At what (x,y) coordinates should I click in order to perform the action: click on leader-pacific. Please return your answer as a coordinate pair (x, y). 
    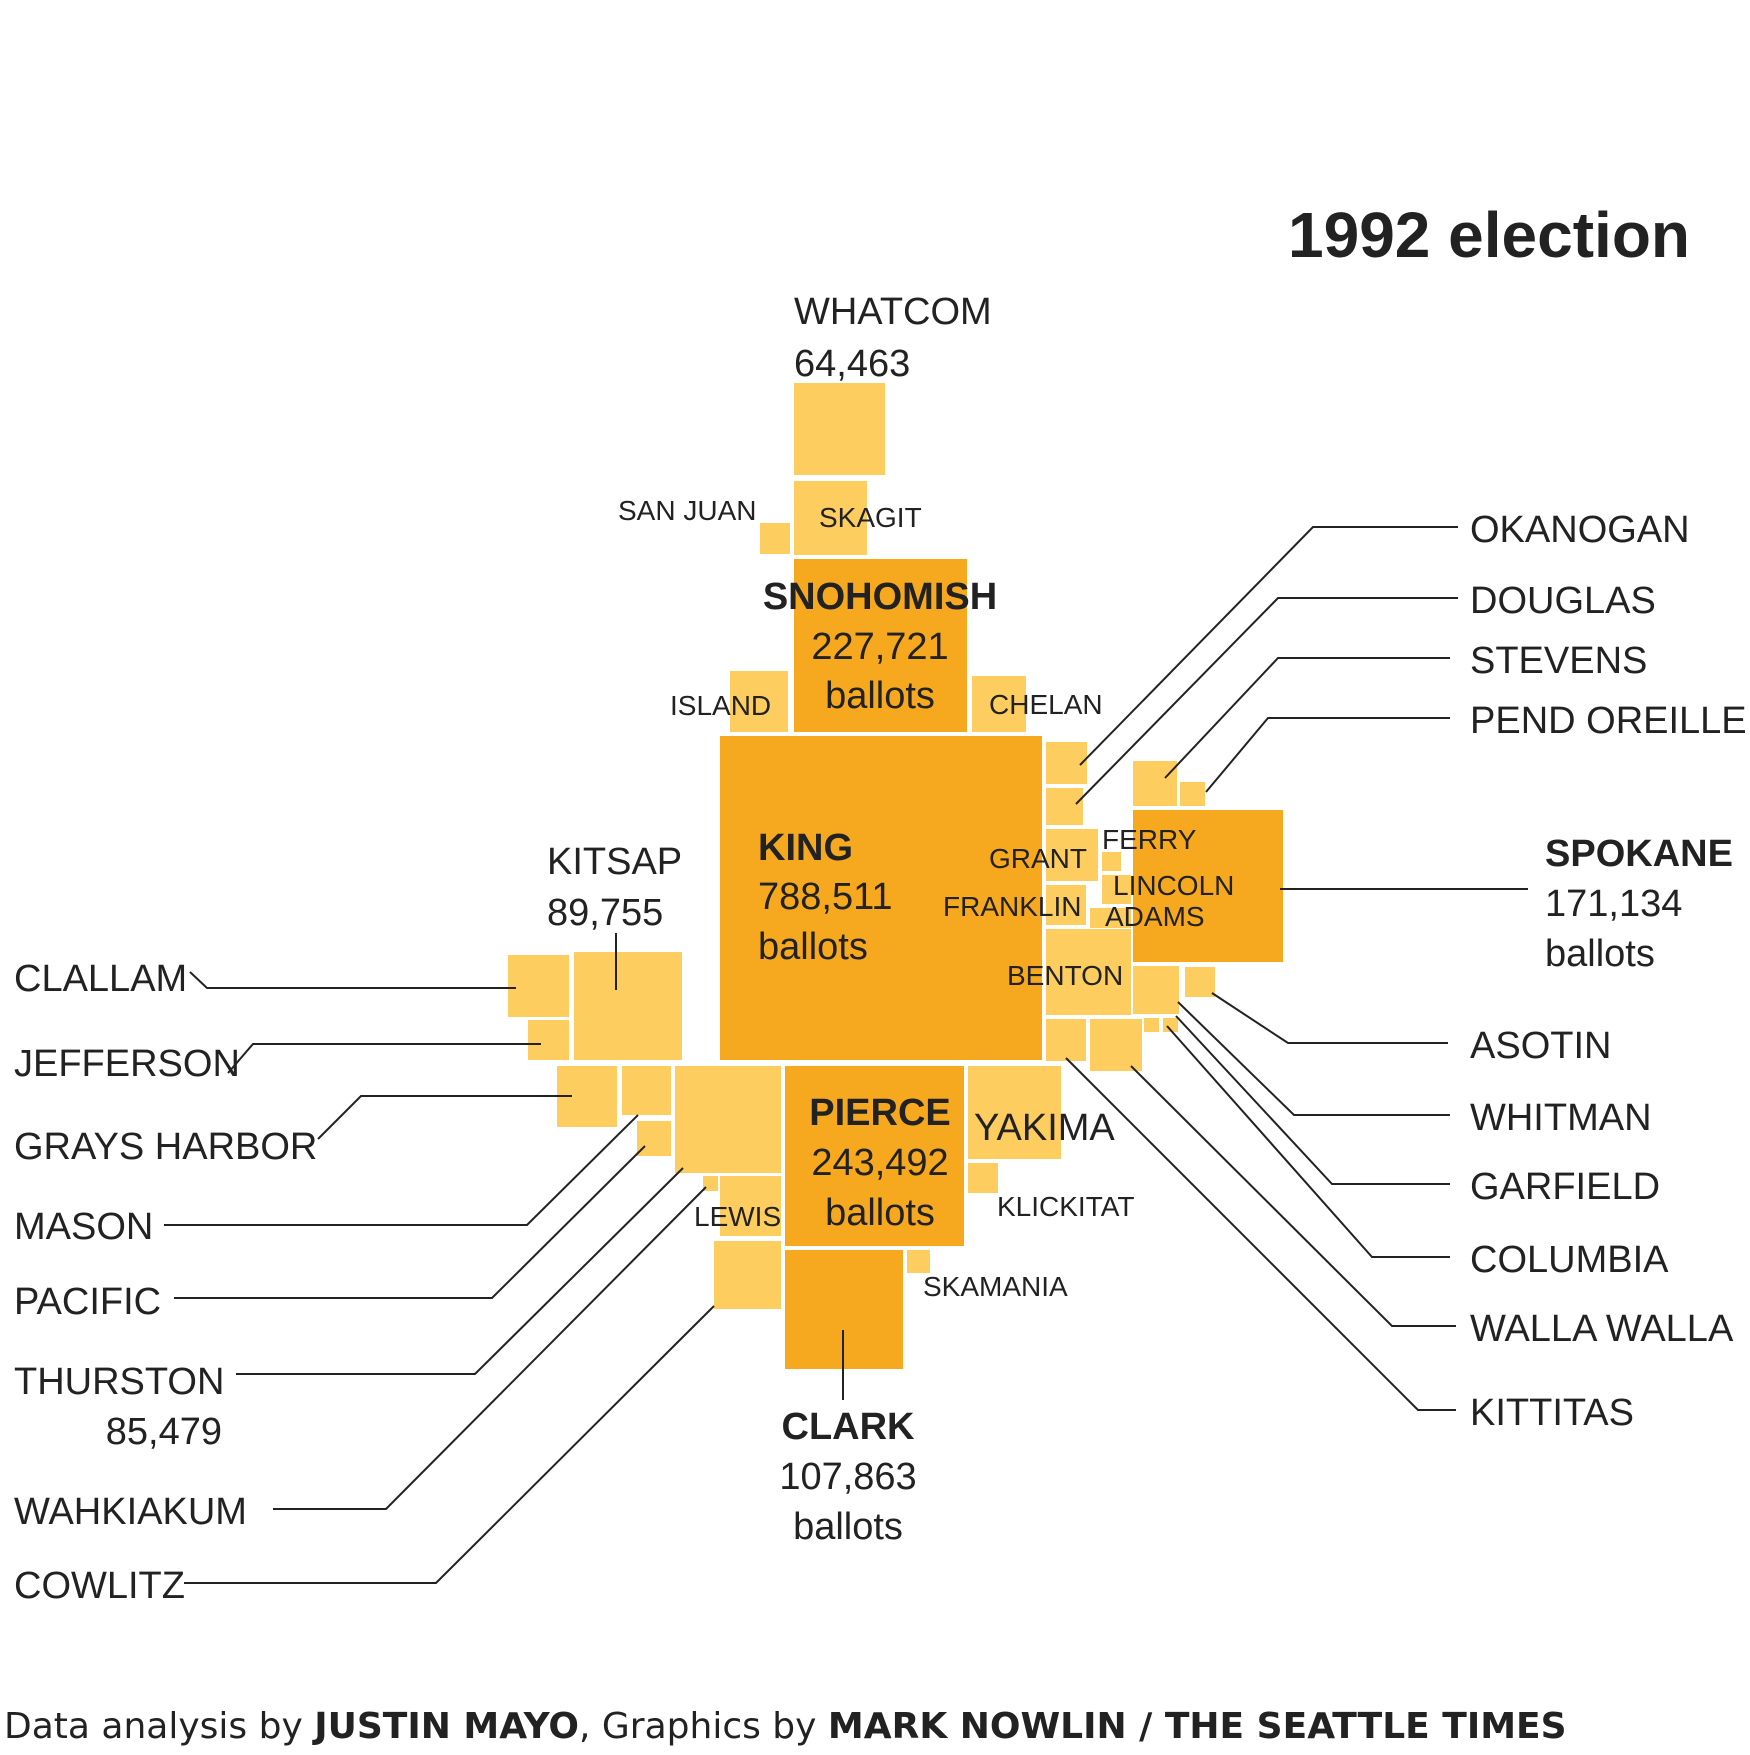
    Looking at the image, I should click on (410, 1222).